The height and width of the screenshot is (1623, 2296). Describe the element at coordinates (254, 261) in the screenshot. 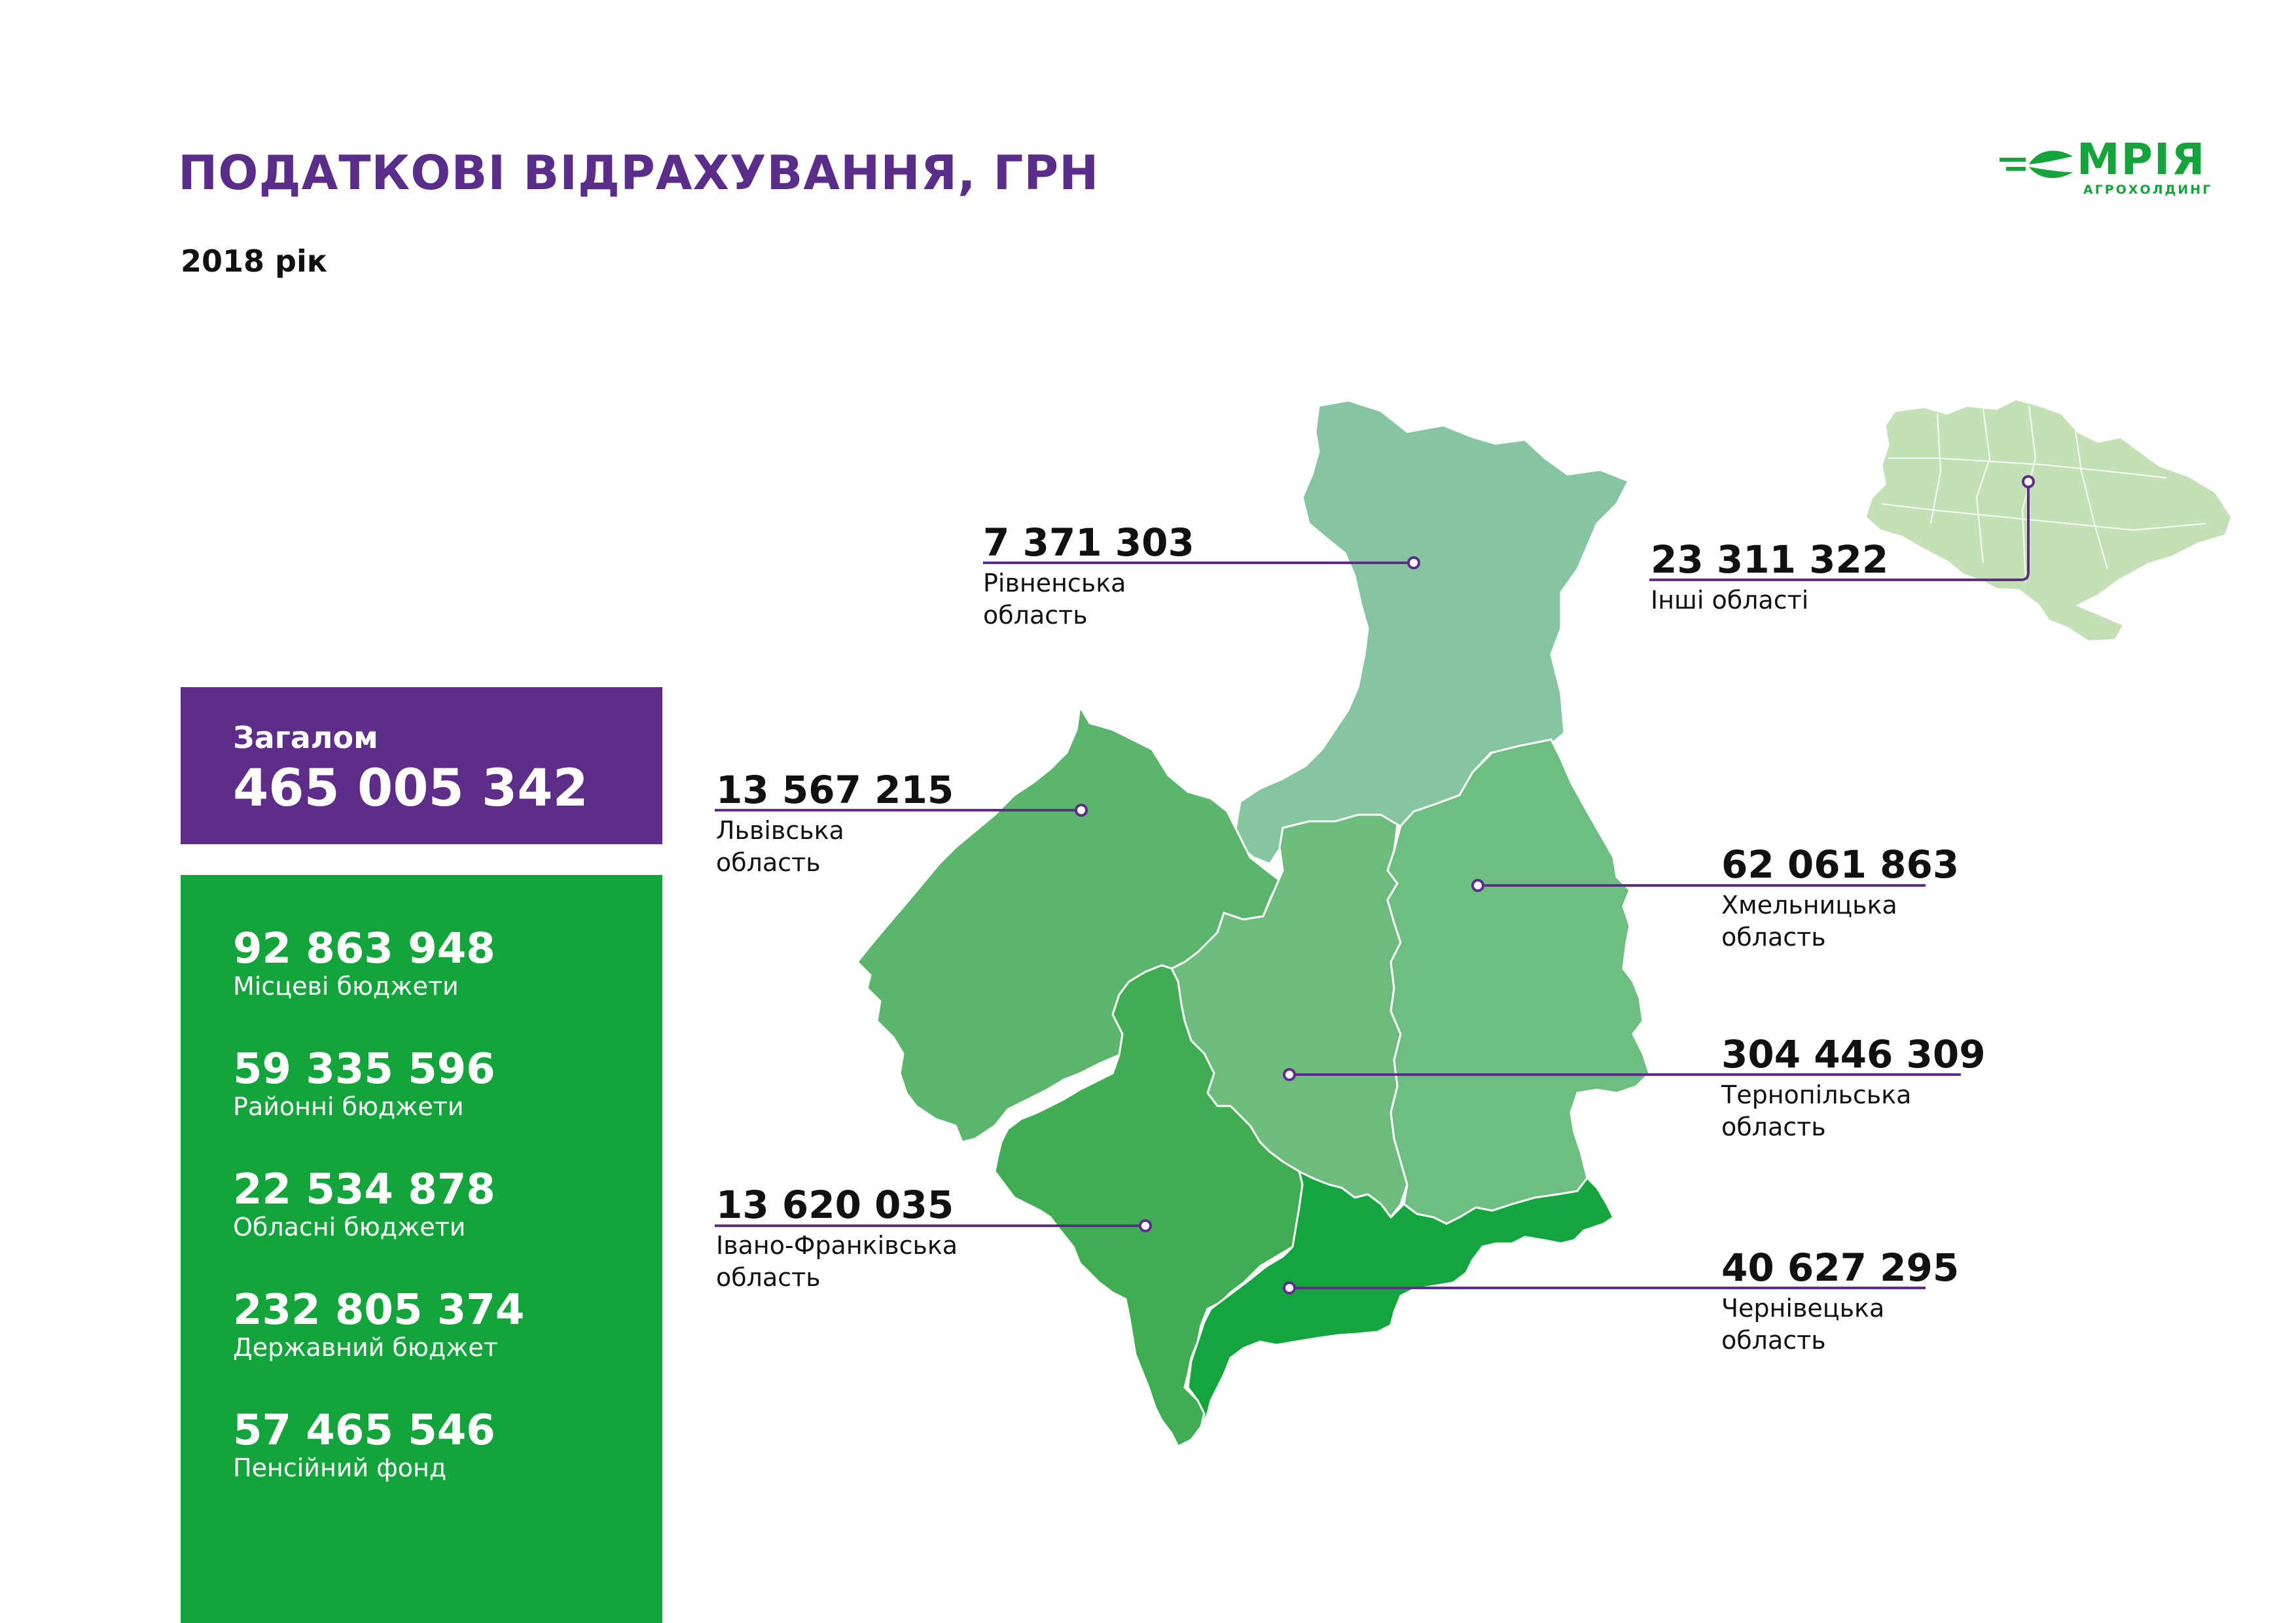

I see `year-label: 2018 рік` at that location.